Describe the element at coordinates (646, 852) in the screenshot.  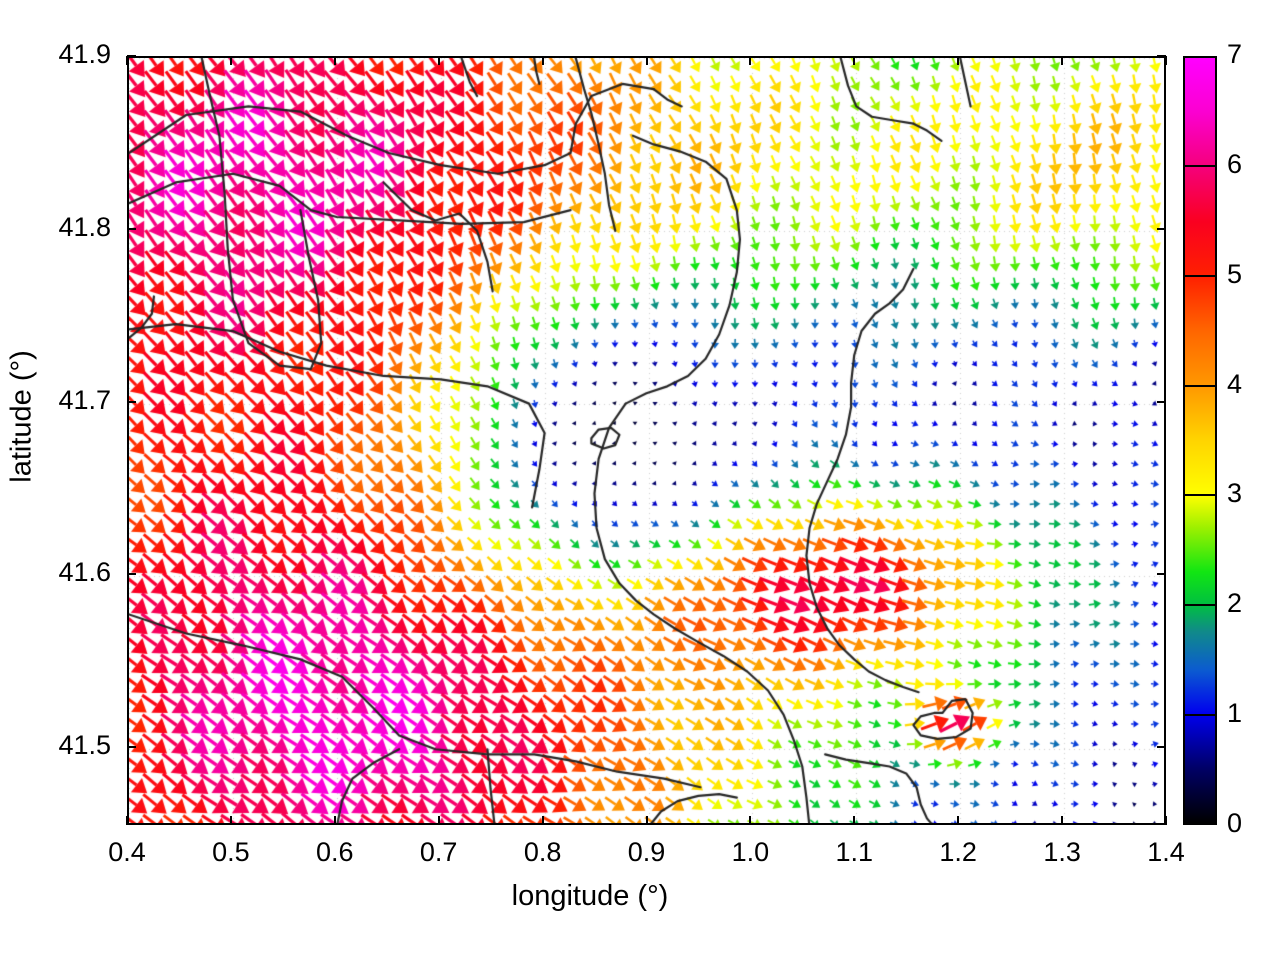
I see `x-tick-label: 0.9` at that location.